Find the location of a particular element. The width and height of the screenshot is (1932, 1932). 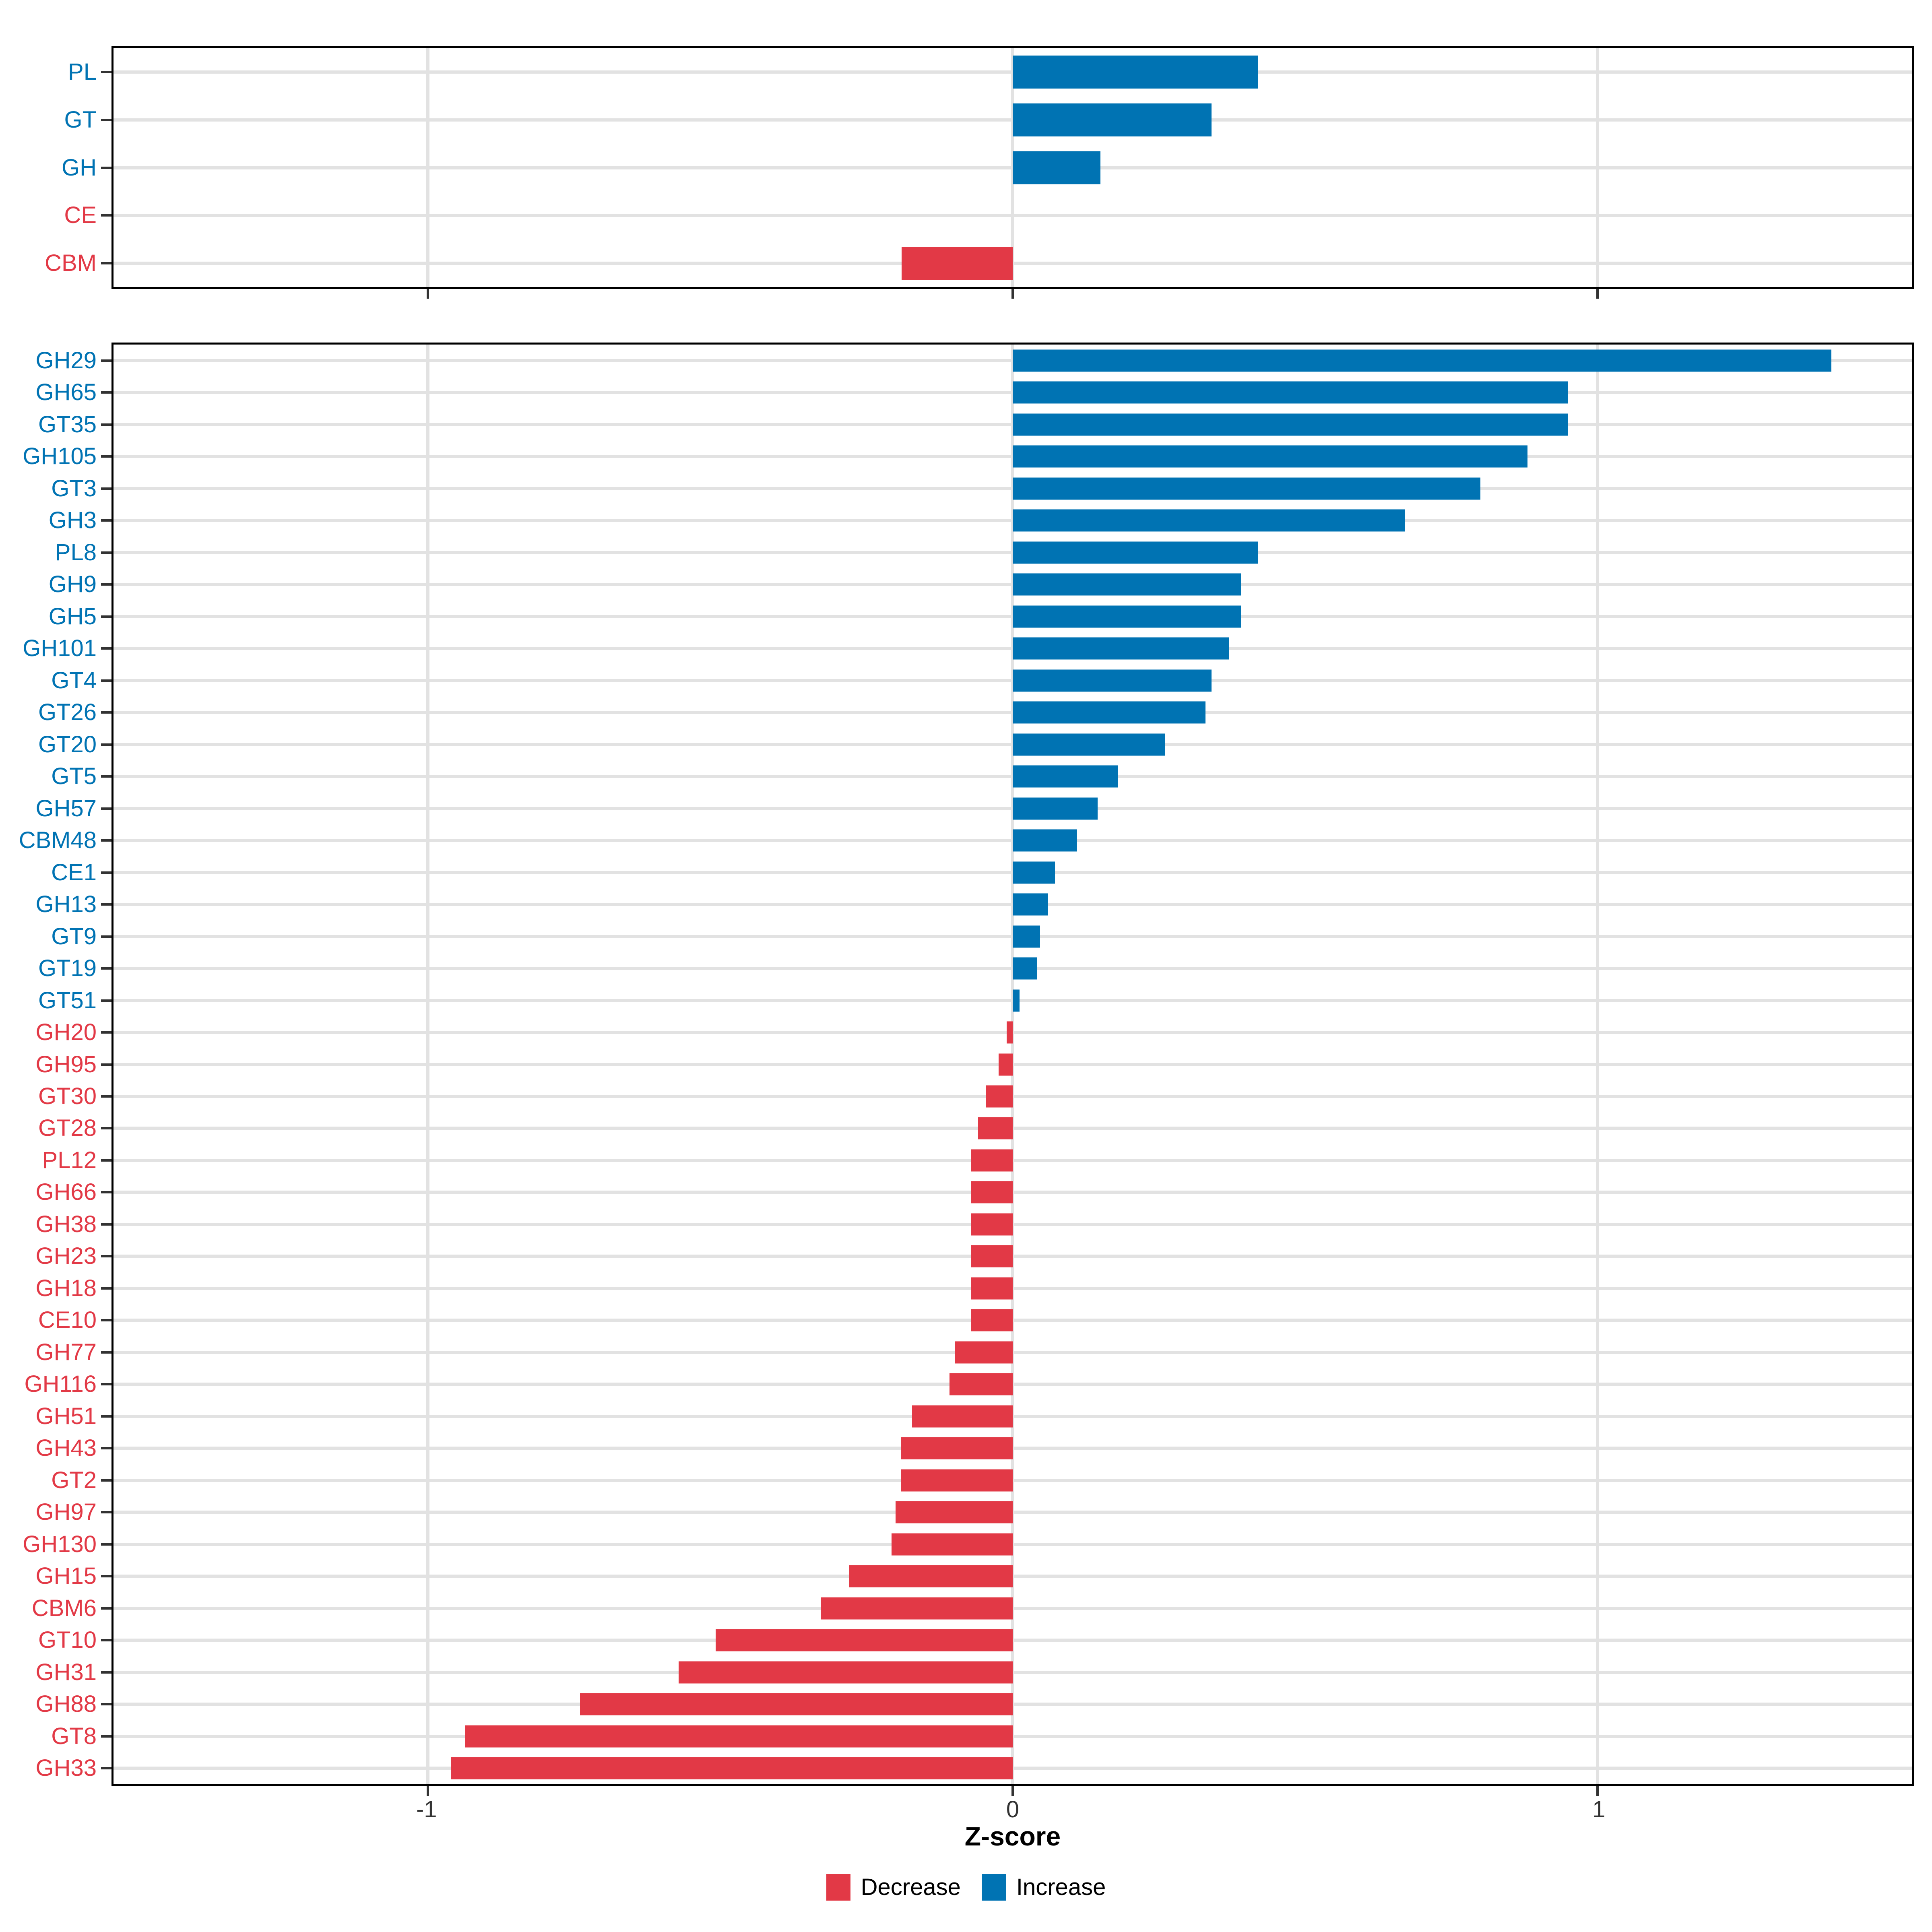

increase-swatch-icon is located at coordinates (993, 1887).